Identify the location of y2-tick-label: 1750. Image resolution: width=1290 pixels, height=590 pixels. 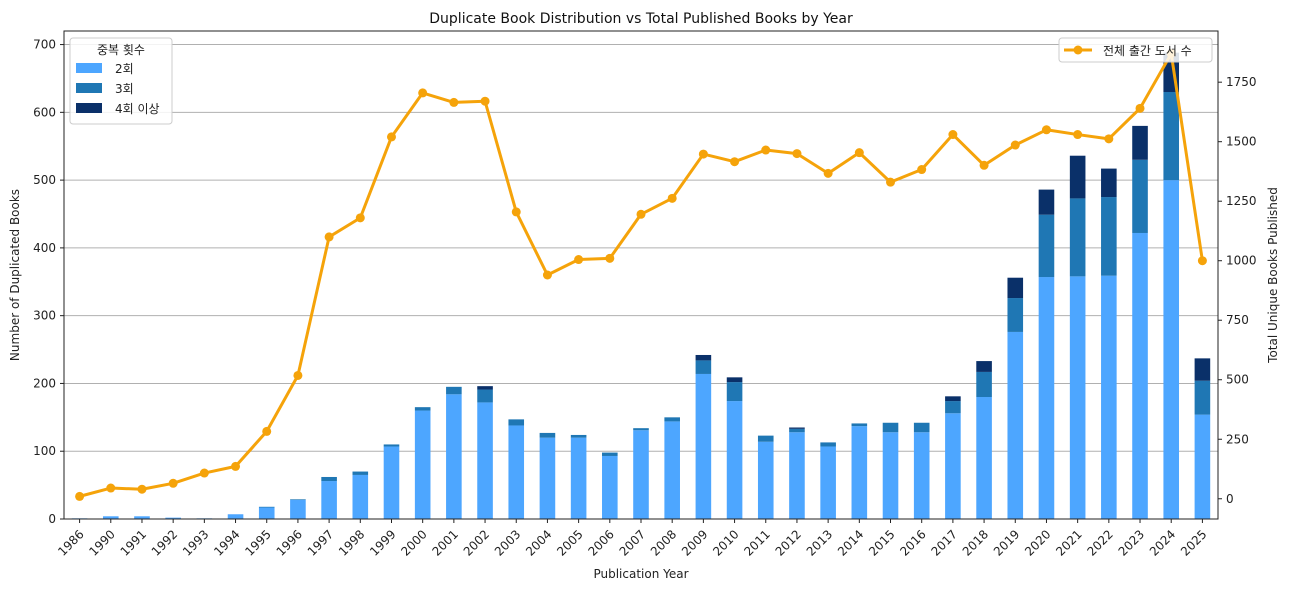
(1241, 82).